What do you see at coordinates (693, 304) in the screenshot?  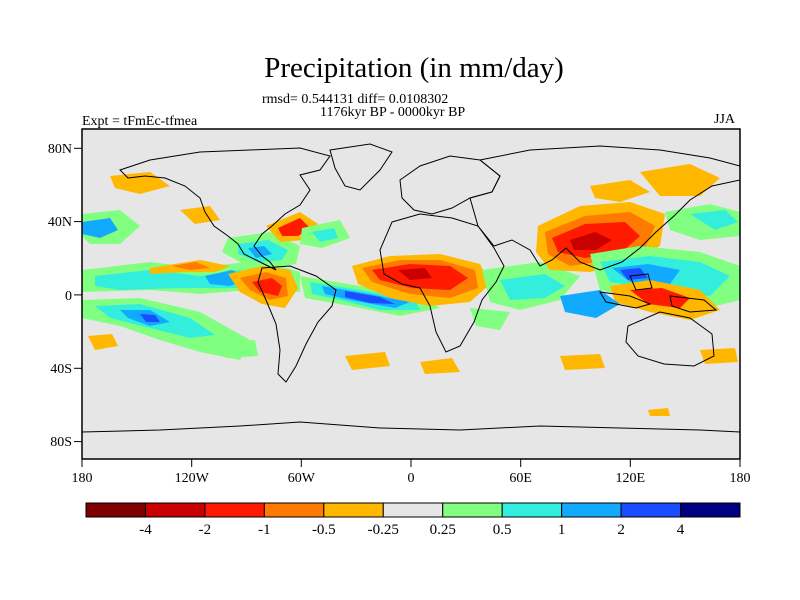 I see `coastline-new-guinea` at bounding box center [693, 304].